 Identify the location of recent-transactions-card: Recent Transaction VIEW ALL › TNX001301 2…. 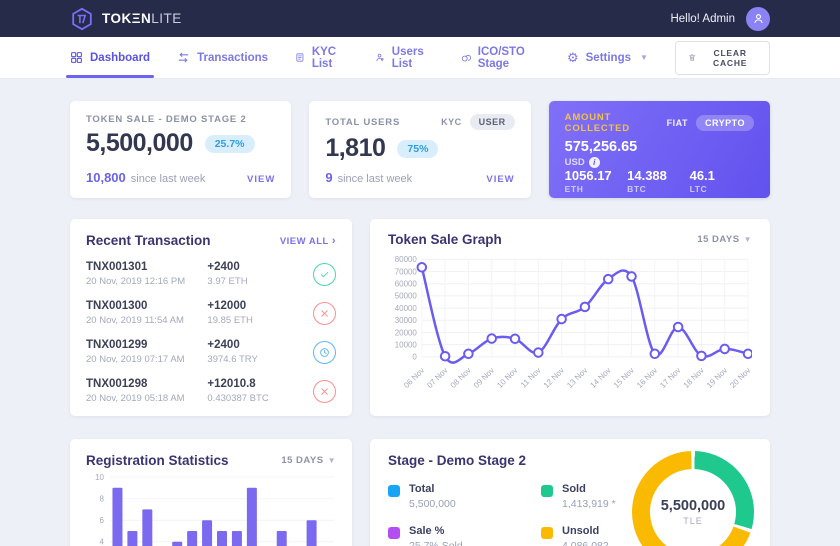
(211, 317).